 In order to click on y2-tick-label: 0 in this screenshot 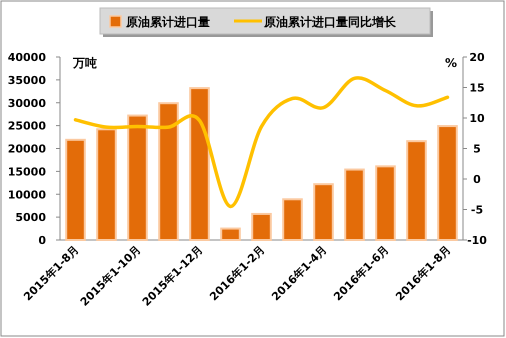, I will do `click(477, 179)`.